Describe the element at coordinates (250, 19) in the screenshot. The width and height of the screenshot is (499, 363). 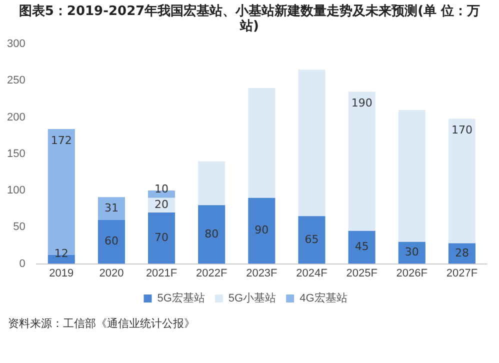
I see `chart-title: 图表5：2019-2027年我国宏基站、小基站新建数量走势及未来预测(单 位：万站)` at that location.